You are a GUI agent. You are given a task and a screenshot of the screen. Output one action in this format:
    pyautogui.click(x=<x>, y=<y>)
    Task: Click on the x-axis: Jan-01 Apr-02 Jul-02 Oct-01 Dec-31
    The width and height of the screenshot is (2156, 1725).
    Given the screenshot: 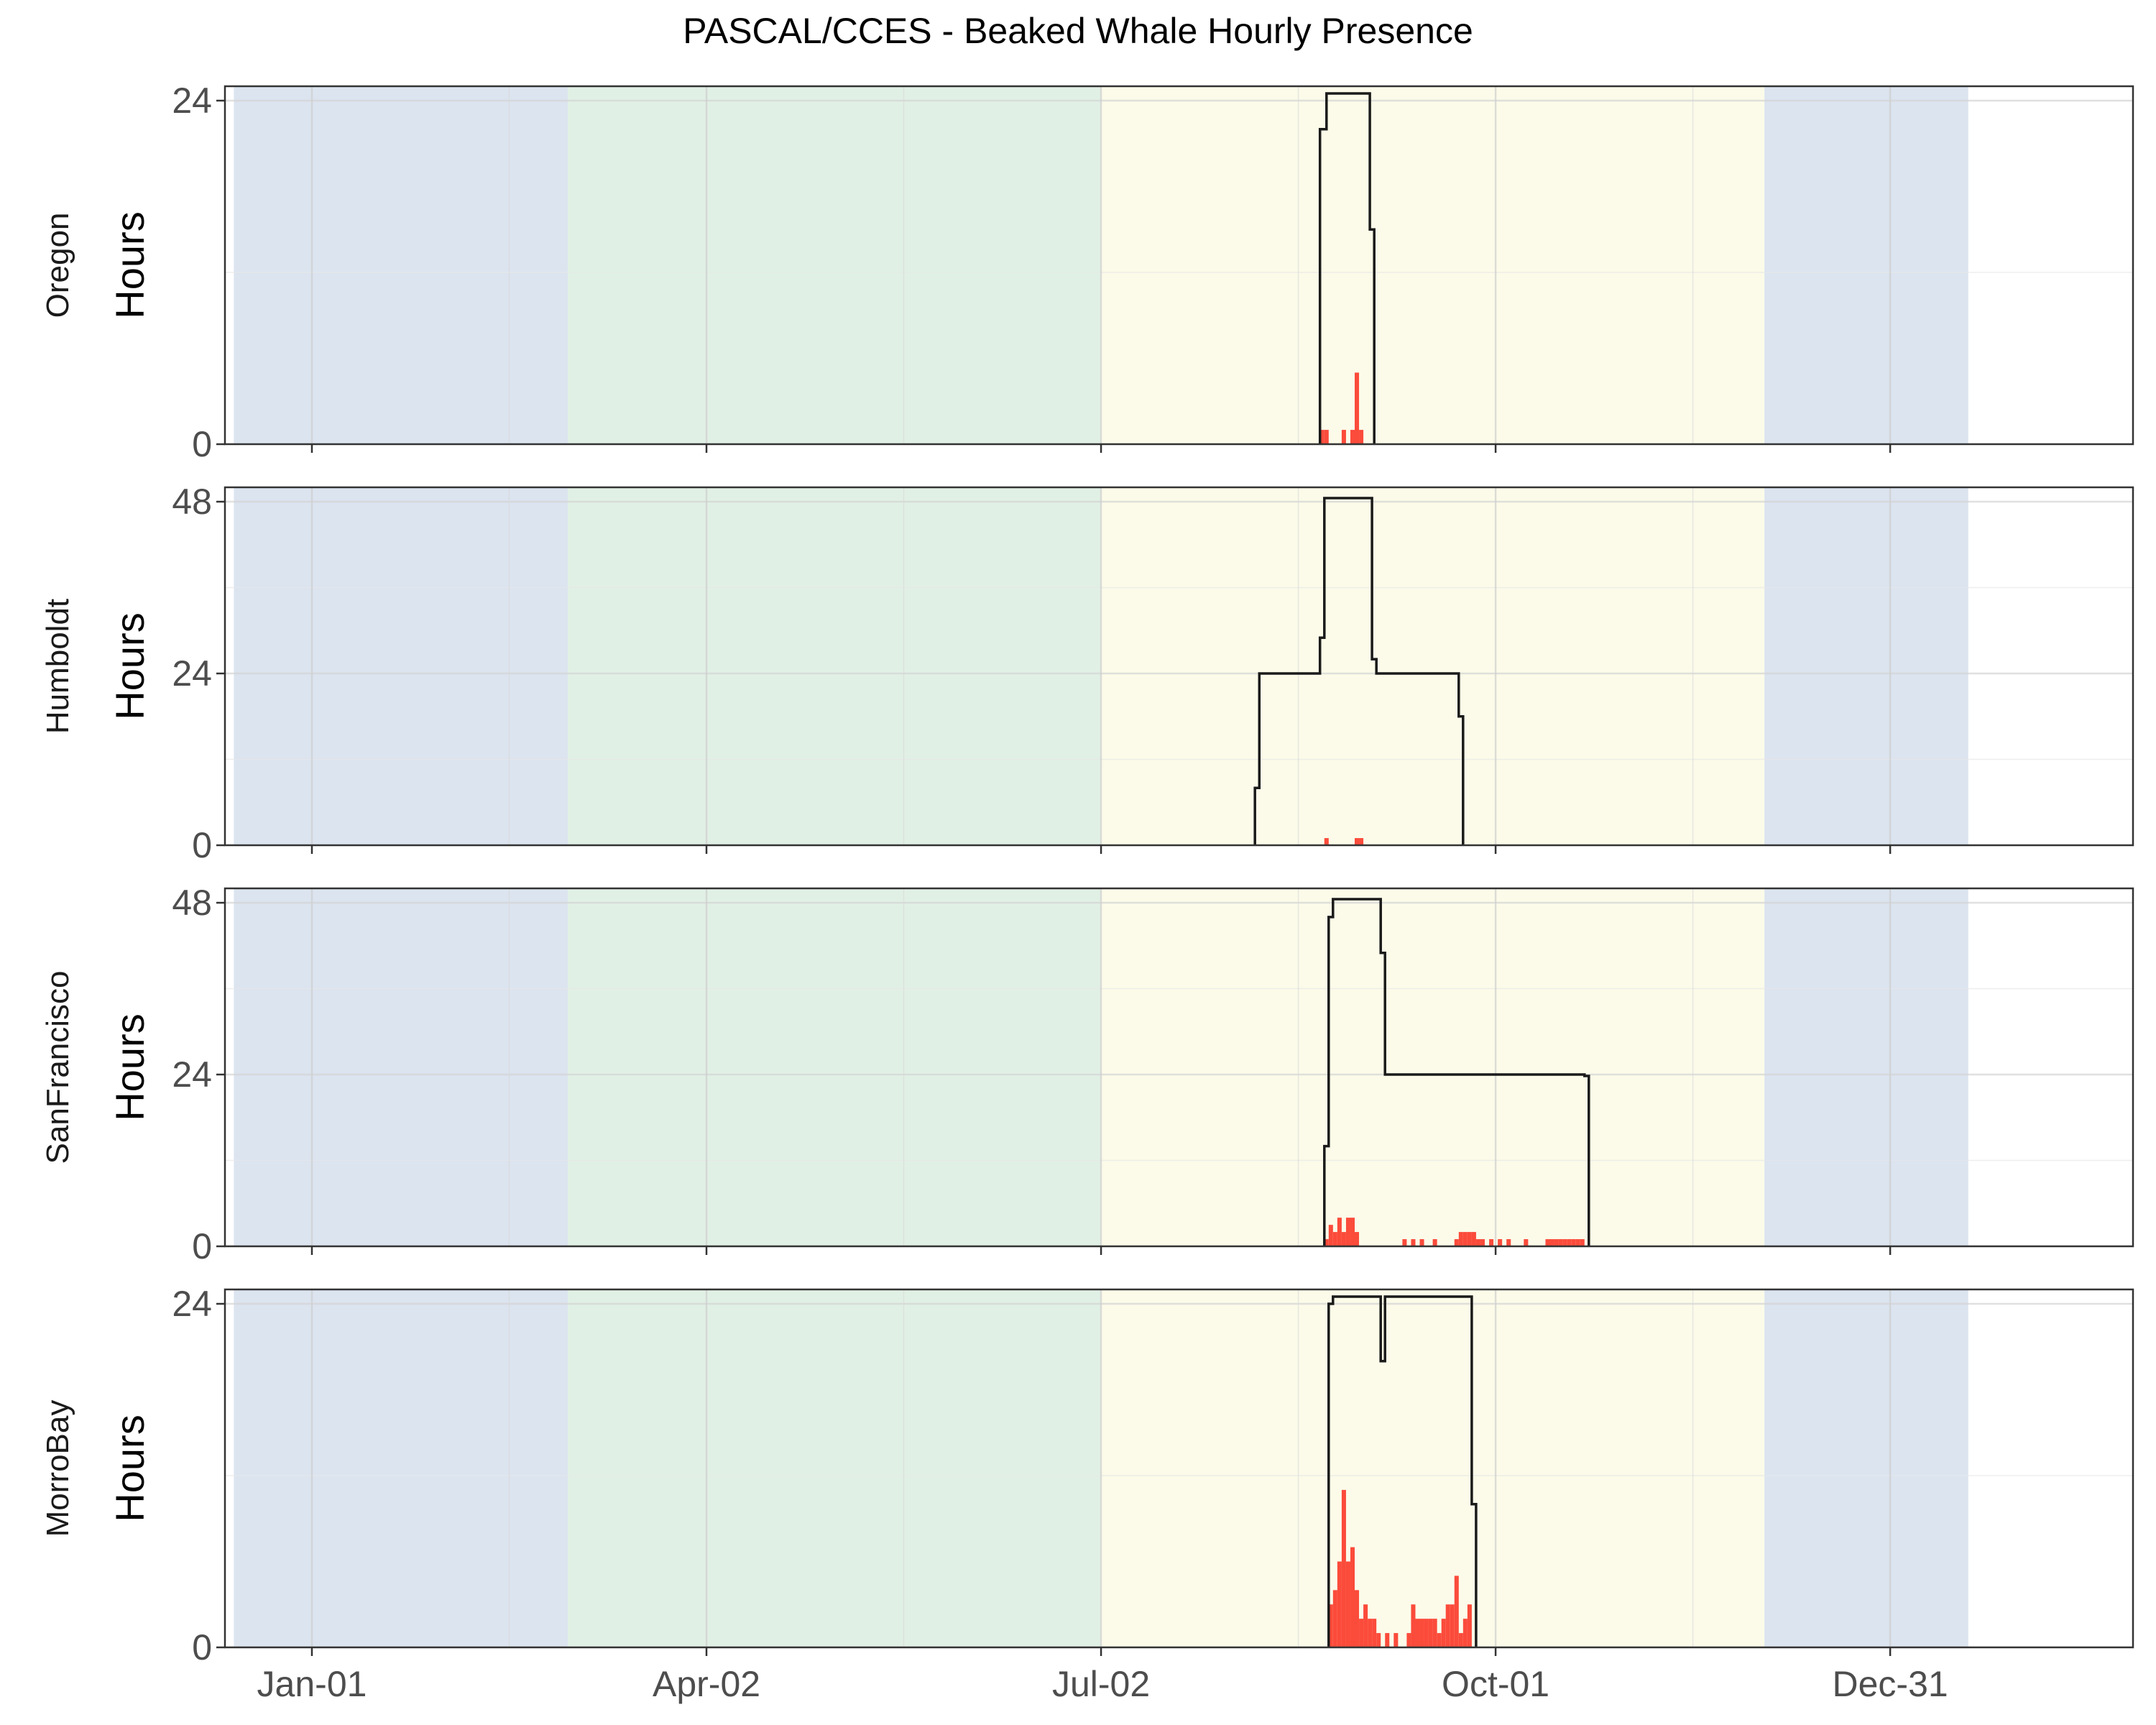 What is the action you would take?
    pyautogui.click(x=1103, y=1684)
    